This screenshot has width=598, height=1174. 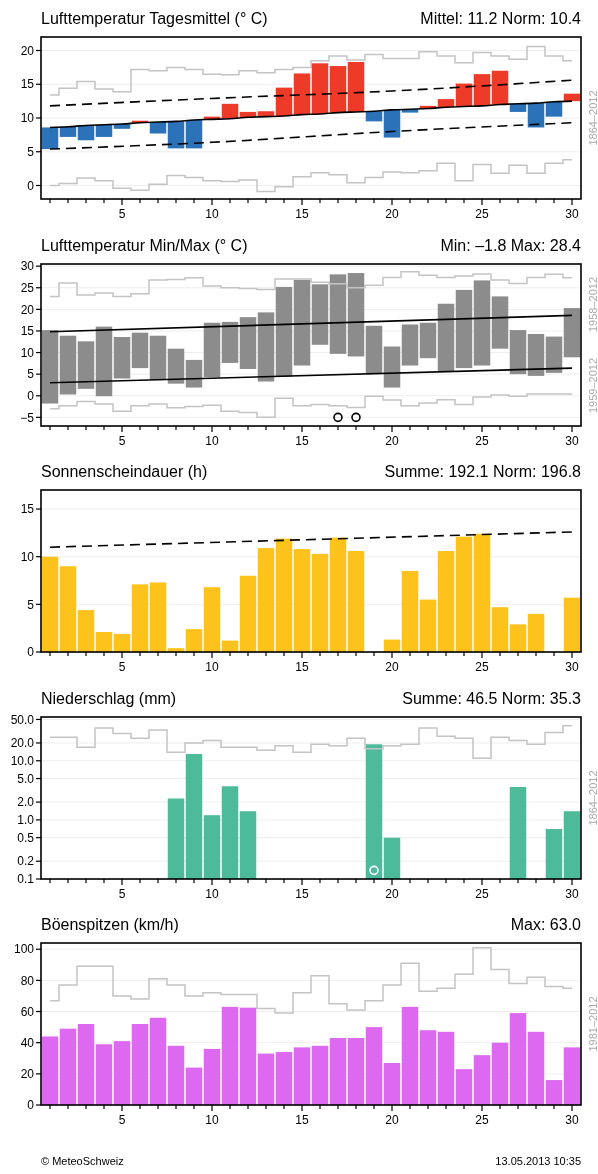 What do you see at coordinates (22, 743) in the screenshot?
I see `y-tick-label: 20.0` at bounding box center [22, 743].